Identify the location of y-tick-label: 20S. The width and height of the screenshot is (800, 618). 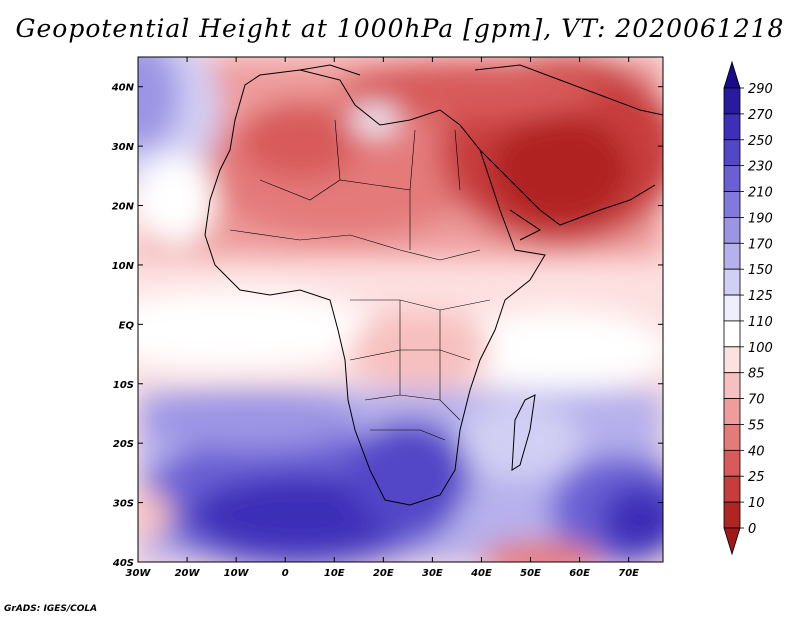
(123, 444).